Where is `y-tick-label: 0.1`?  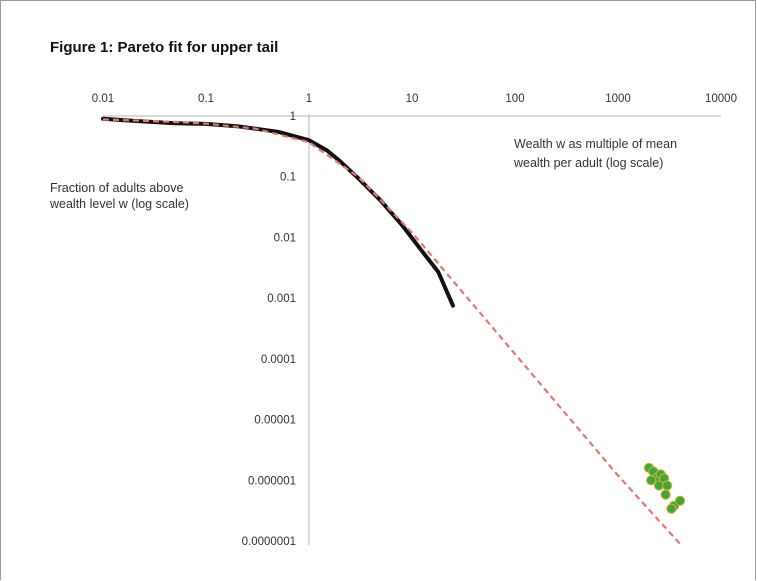
y-tick-label: 0.1 is located at coordinates (288, 178).